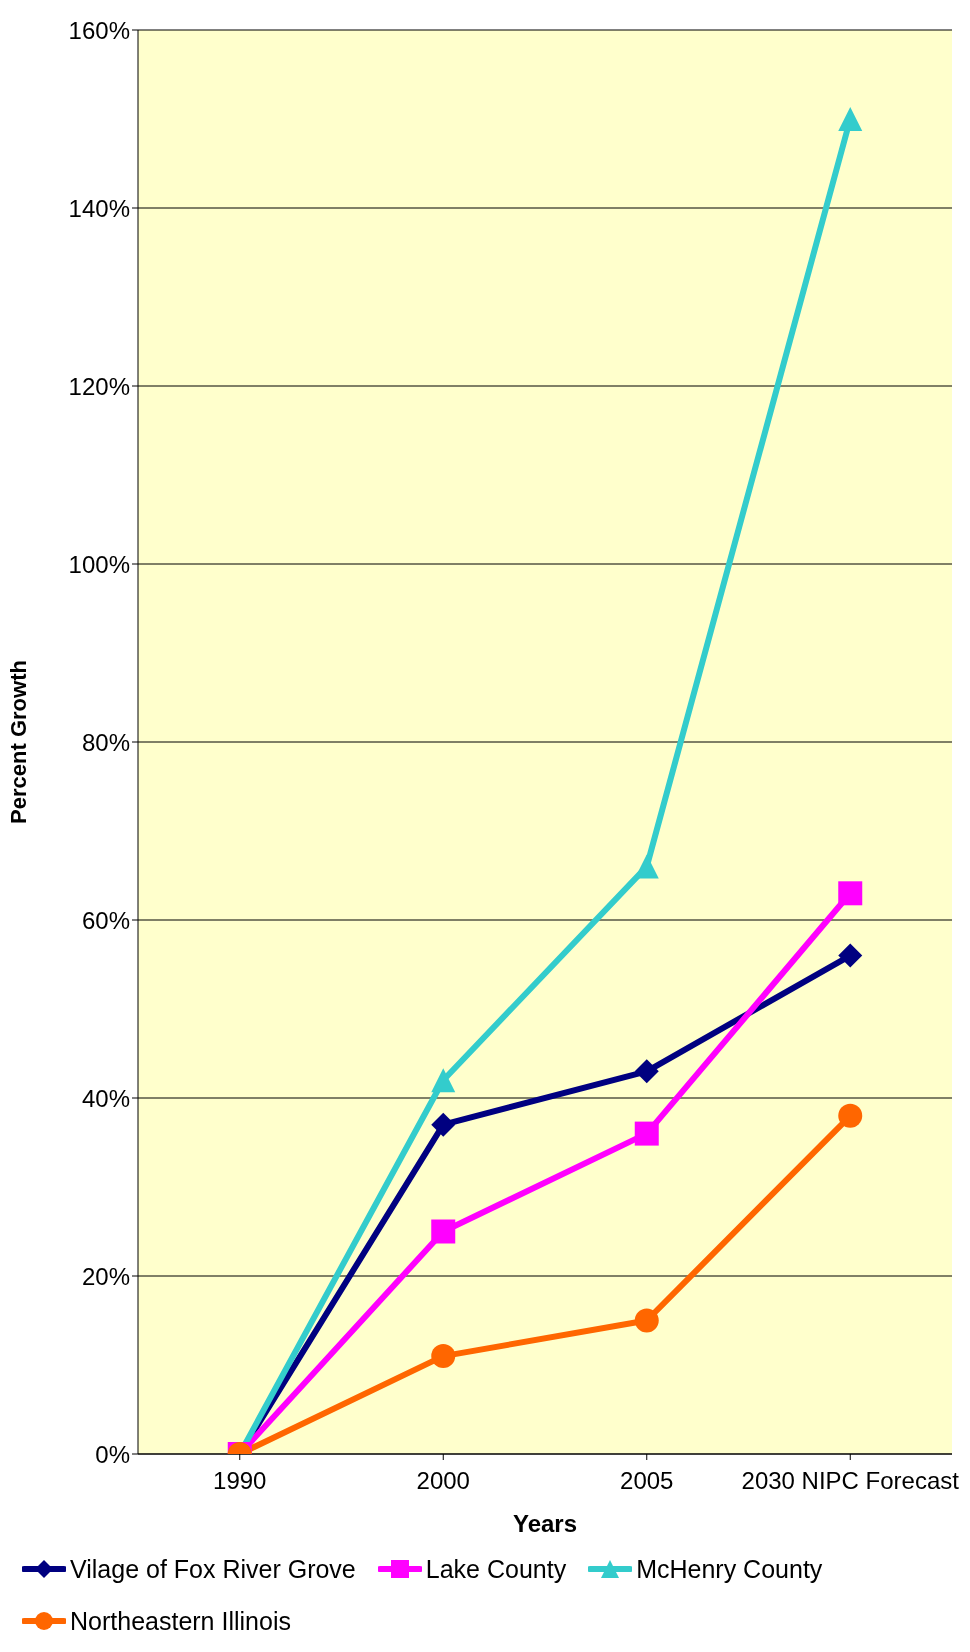 The image size is (970, 1652). Describe the element at coordinates (105, 742) in the screenshot. I see `y-tick-label: 80%` at that location.